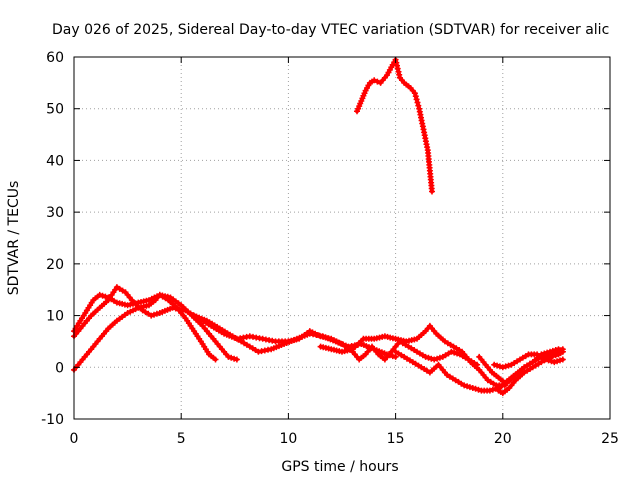 This screenshot has height=480, width=640. I want to click on x-tick-label: 25, so click(610, 439).